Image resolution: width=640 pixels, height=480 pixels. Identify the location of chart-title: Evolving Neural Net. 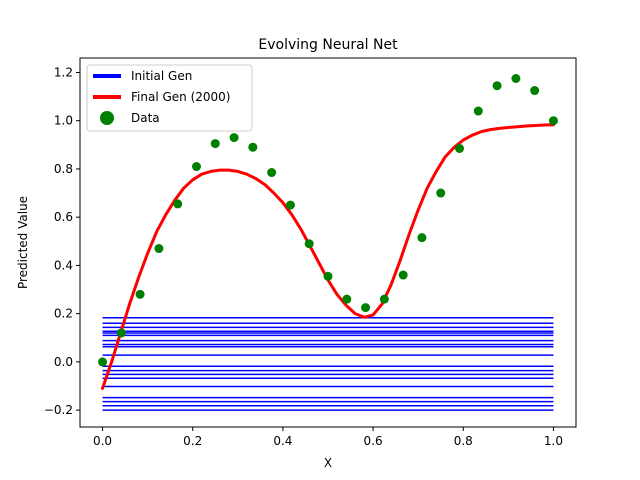
(328, 45).